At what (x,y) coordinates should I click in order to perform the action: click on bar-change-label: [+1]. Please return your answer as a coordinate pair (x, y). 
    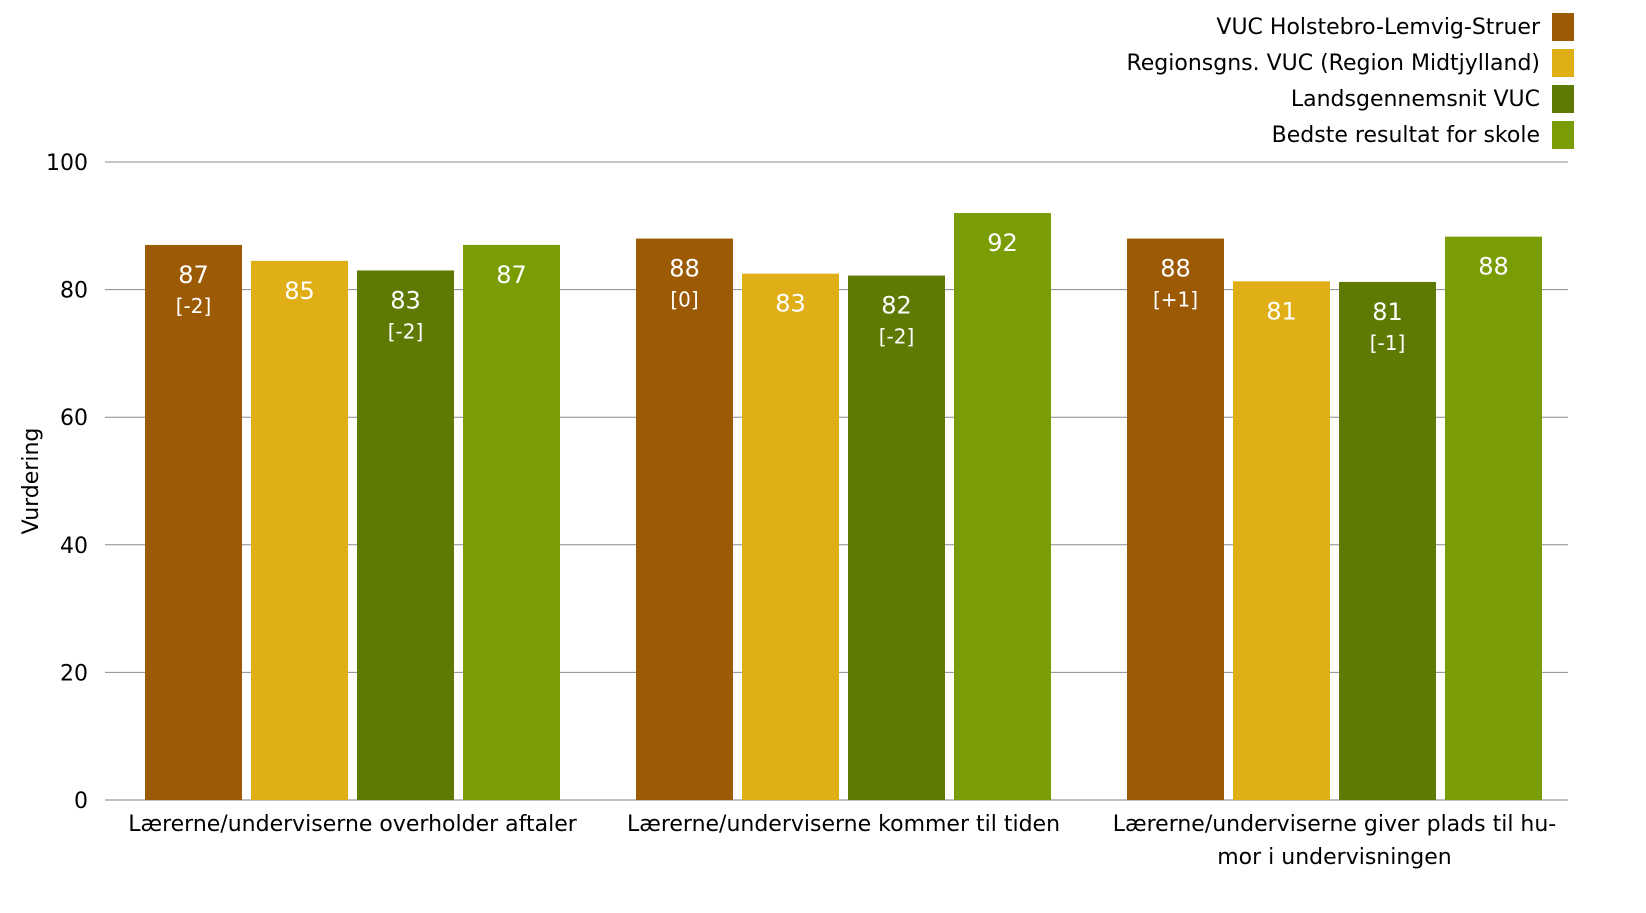
    Looking at the image, I should click on (1175, 300).